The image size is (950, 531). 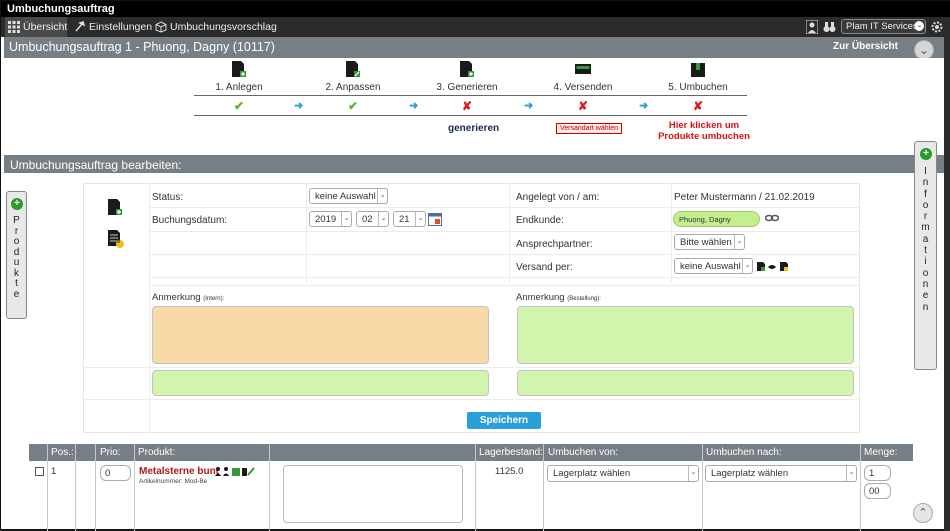 What do you see at coordinates (716, 219) in the screenshot?
I see `customer-field: Phuong, Dagny` at bounding box center [716, 219].